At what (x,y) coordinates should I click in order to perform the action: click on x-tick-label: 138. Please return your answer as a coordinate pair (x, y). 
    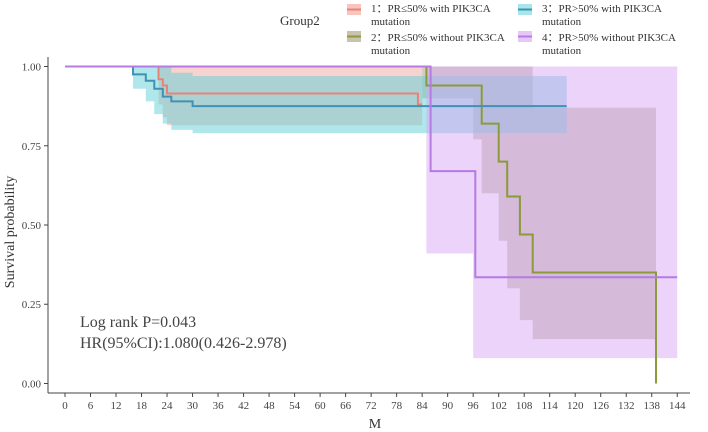
    Looking at the image, I should click on (651, 406).